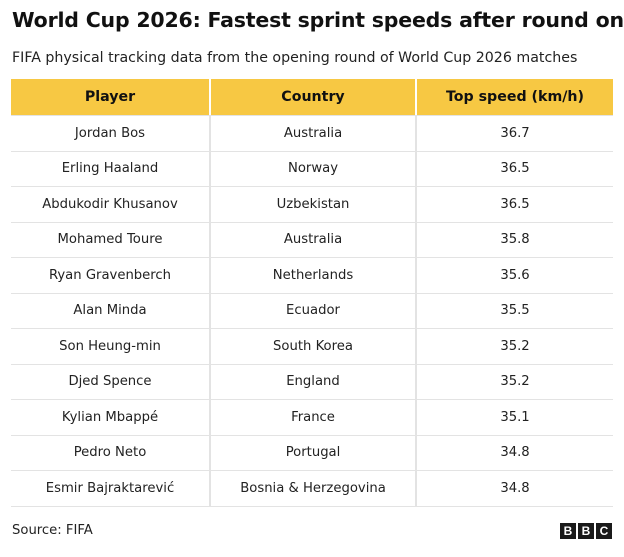  What do you see at coordinates (110, 133) in the screenshot?
I see `player-cell: Jordan Bos` at bounding box center [110, 133].